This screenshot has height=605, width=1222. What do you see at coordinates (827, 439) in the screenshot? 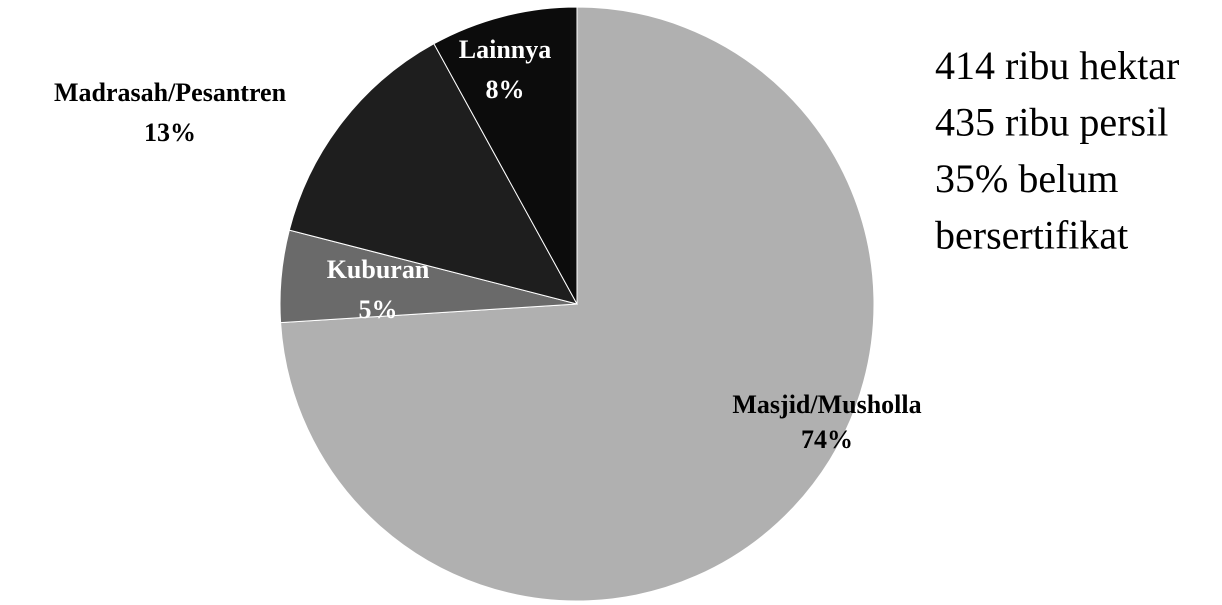
I see `slice-value-label: 74%` at bounding box center [827, 439].